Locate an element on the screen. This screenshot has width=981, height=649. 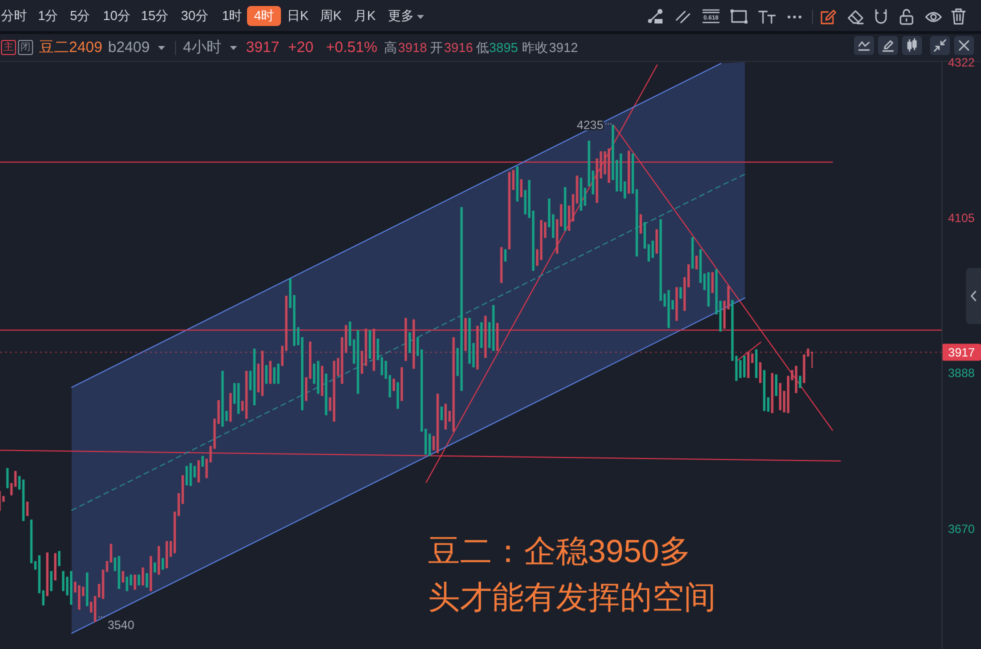
text: 4小时 is located at coordinates (202, 47).